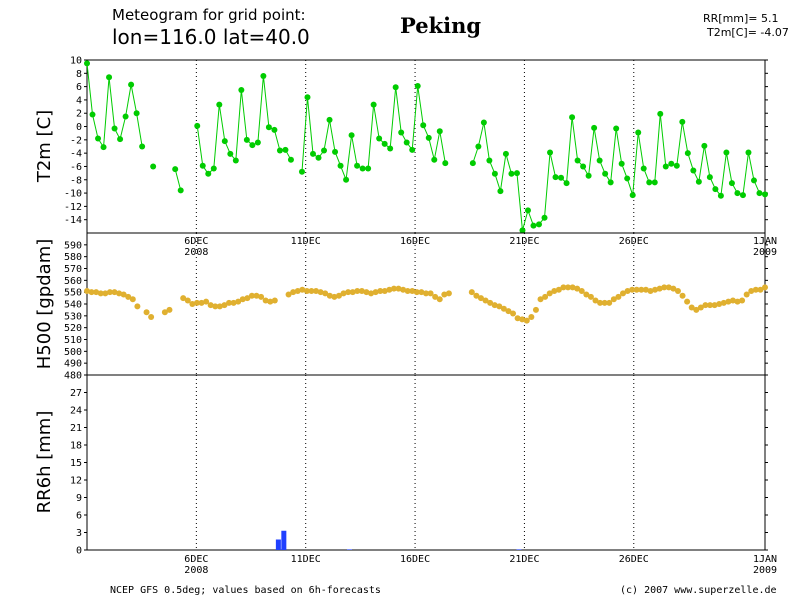 The image size is (800, 600). I want to click on y-tick-label: 4, so click(79, 100).